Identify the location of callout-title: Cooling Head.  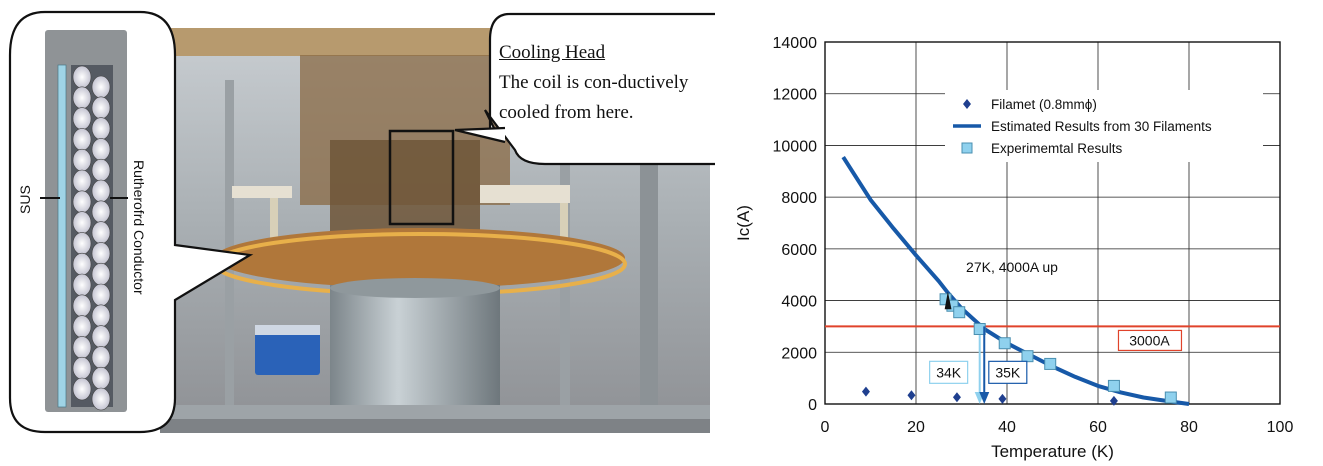
(552, 52).